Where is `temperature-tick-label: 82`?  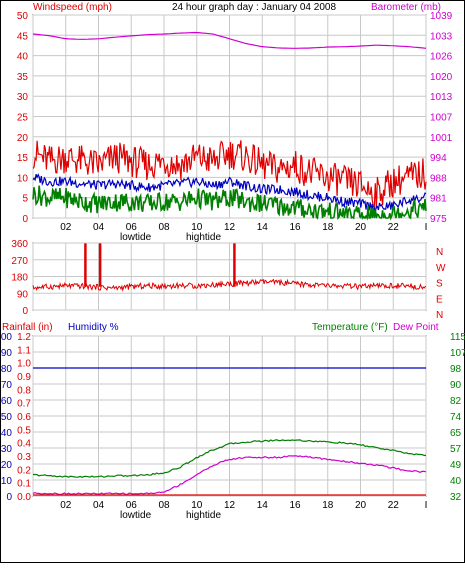 temperature-tick-label: 82 is located at coordinates (456, 401).